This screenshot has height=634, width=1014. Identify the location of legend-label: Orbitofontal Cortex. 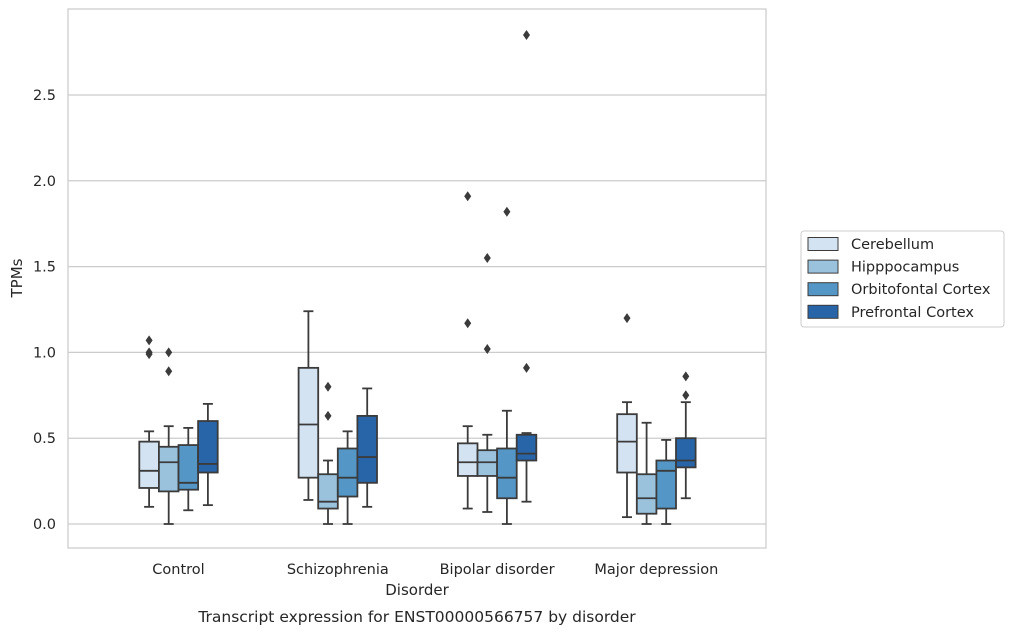
(921, 290).